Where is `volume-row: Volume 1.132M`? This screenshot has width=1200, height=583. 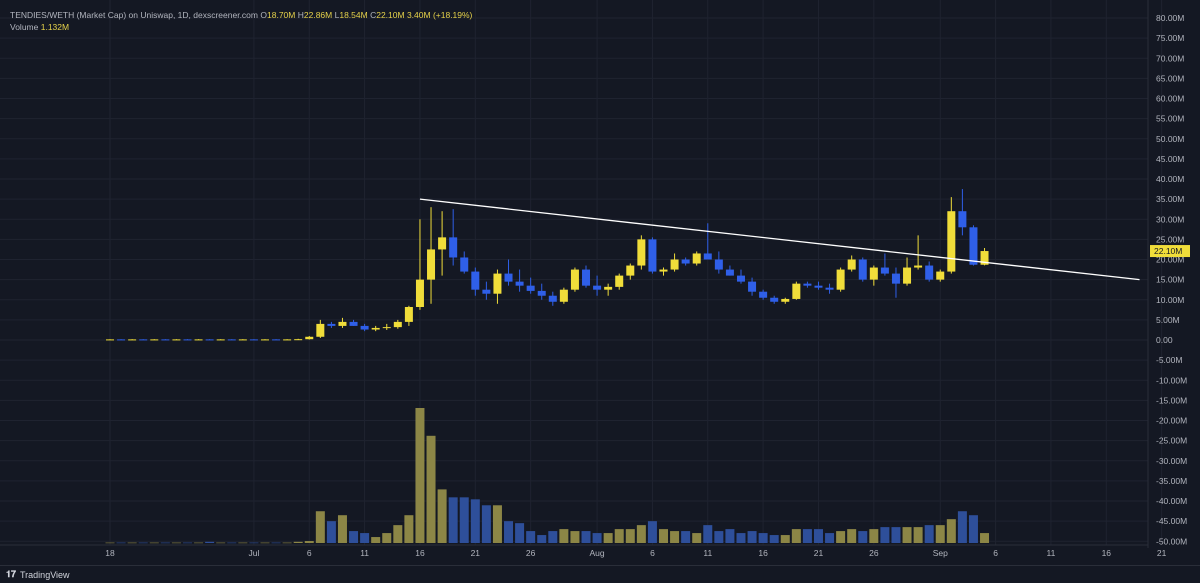 volume-row: Volume 1.132M is located at coordinates (241, 27).